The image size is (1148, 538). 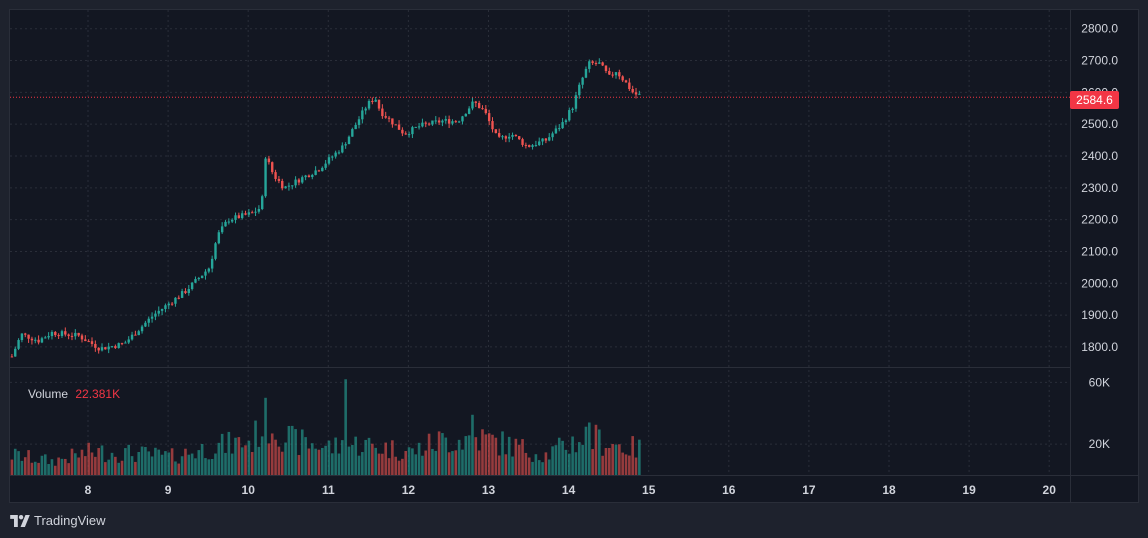 I want to click on date-tick-label: 17, so click(x=809, y=490).